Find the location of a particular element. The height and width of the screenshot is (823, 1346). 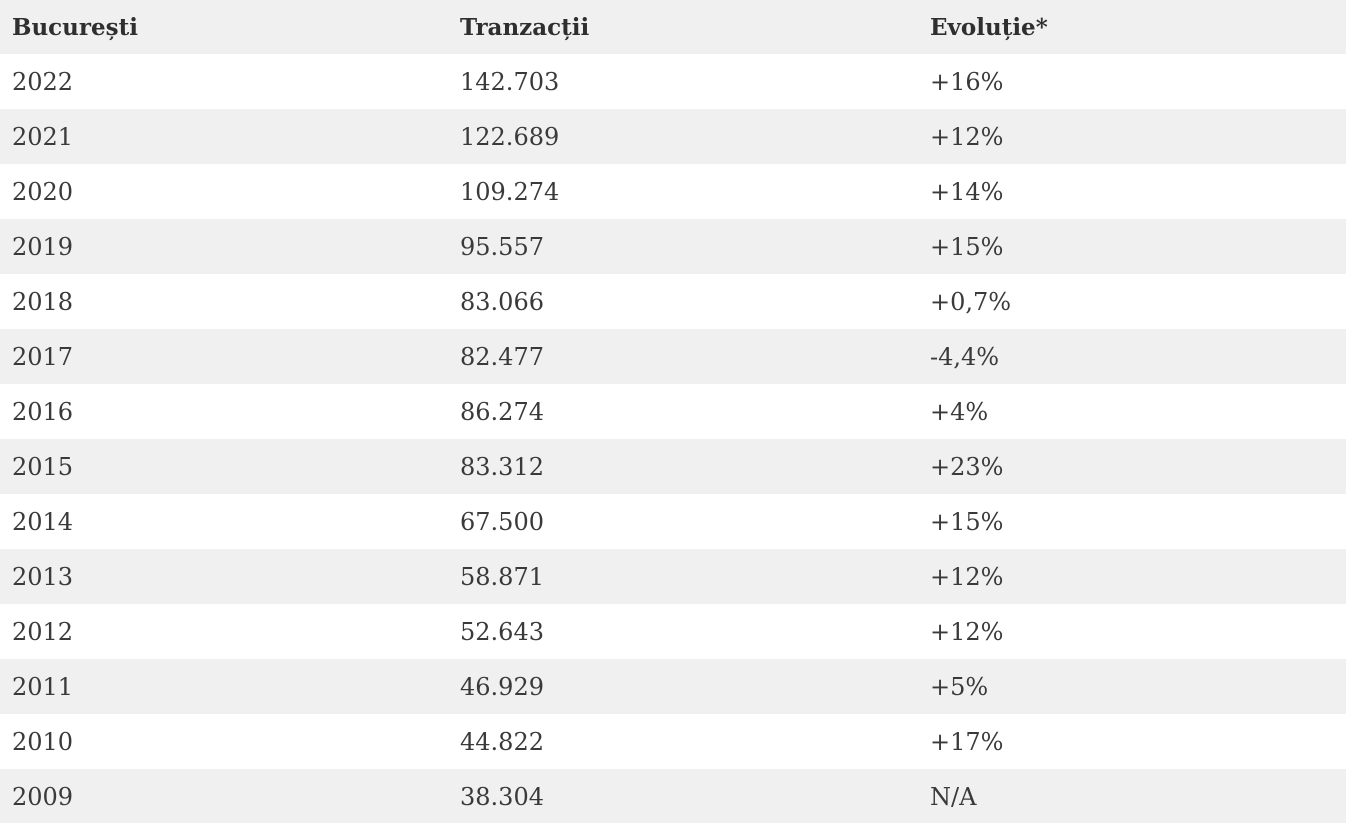

table-header: București Tranzacții Evoluție* is located at coordinates (673, 27).